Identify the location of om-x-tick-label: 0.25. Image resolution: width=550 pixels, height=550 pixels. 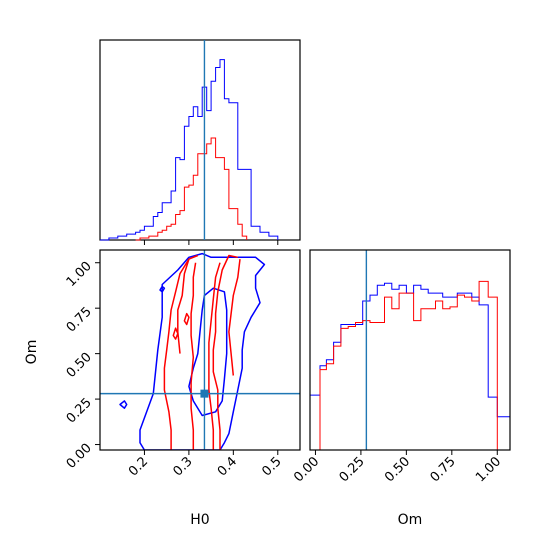
(352, 469).